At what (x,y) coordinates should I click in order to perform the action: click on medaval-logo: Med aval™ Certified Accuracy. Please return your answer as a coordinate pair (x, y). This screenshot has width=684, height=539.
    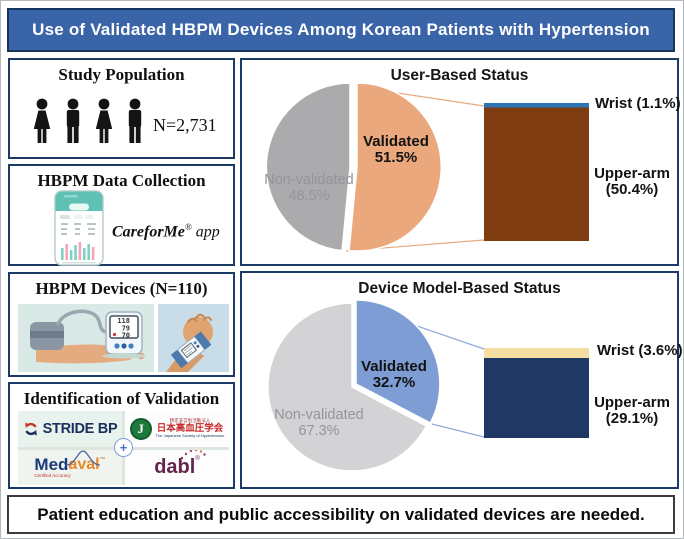
    Looking at the image, I should click on (70, 467).